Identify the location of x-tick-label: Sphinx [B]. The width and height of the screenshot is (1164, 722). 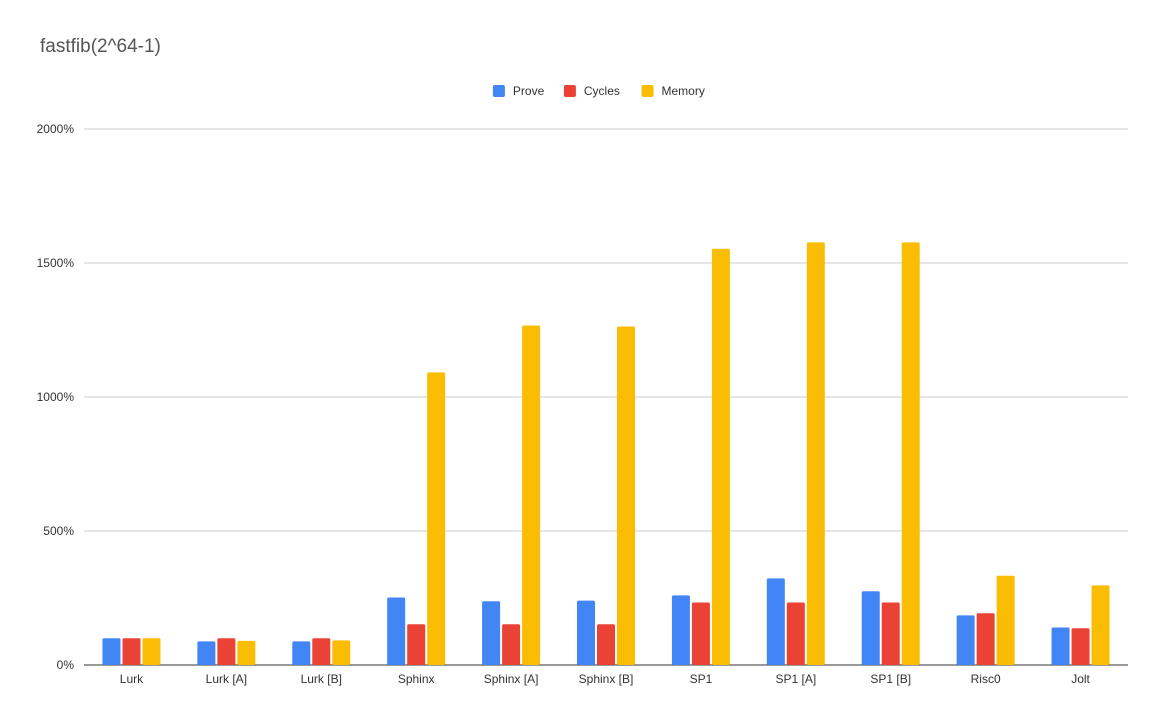
(606, 679).